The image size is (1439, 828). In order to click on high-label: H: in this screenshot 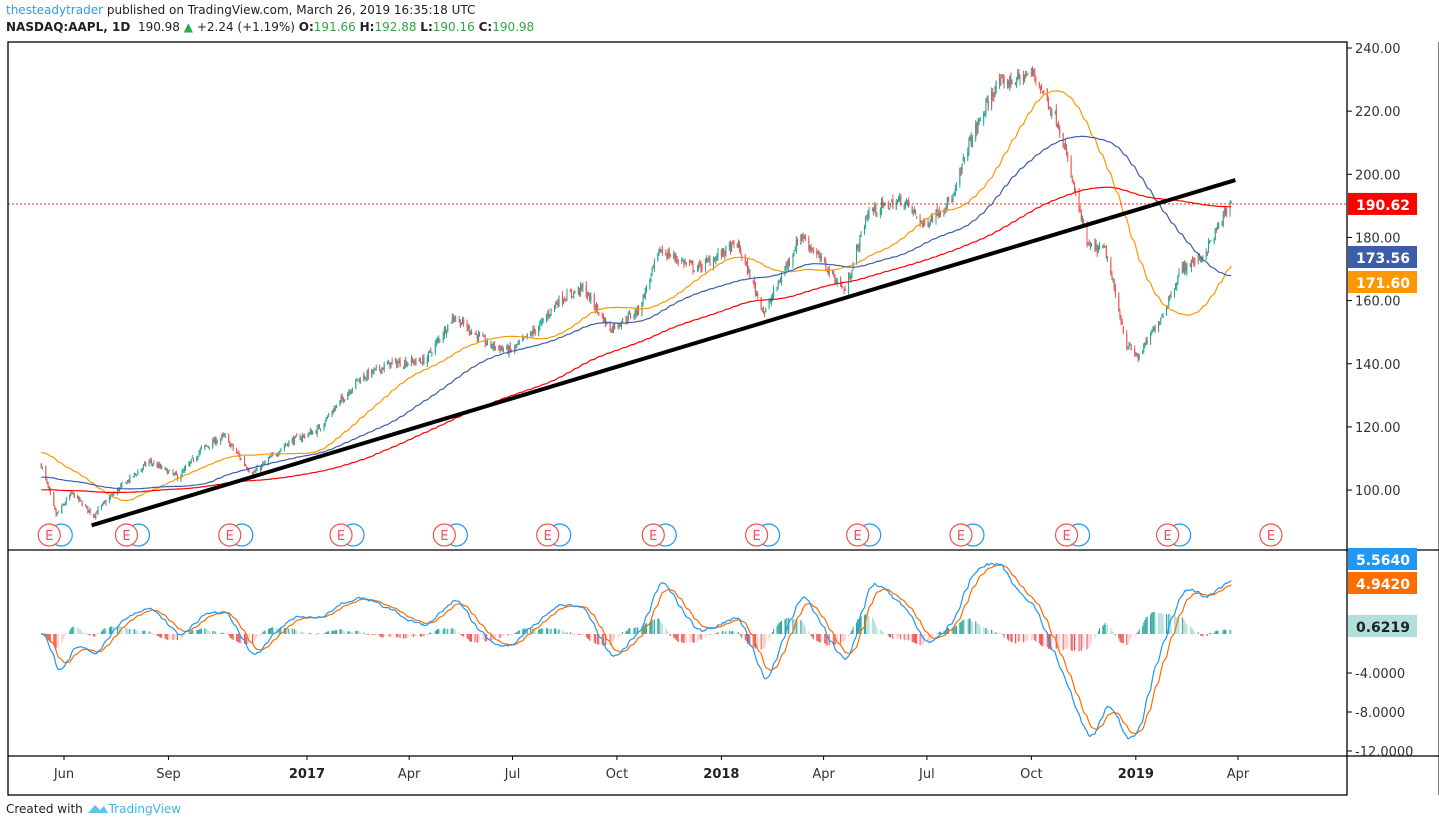, I will do `click(367, 27)`.